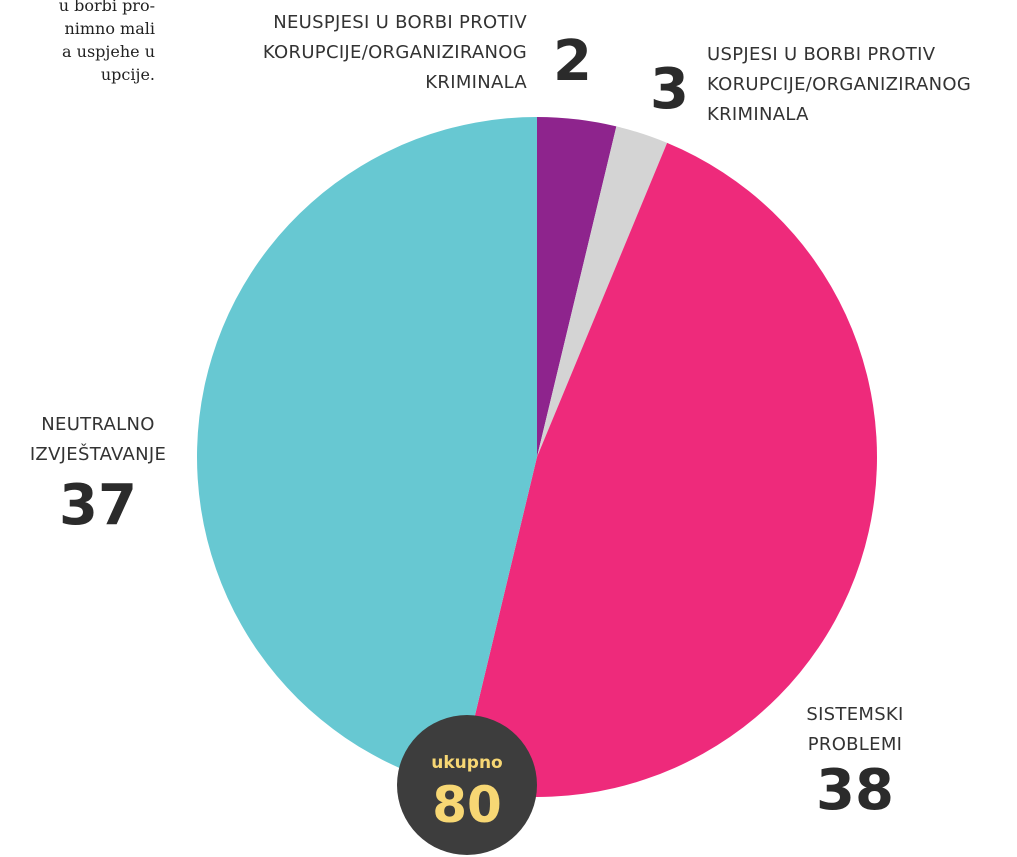 The height and width of the screenshot is (857, 1017). What do you see at coordinates (98, 505) in the screenshot?
I see `slice-value: 37` at bounding box center [98, 505].